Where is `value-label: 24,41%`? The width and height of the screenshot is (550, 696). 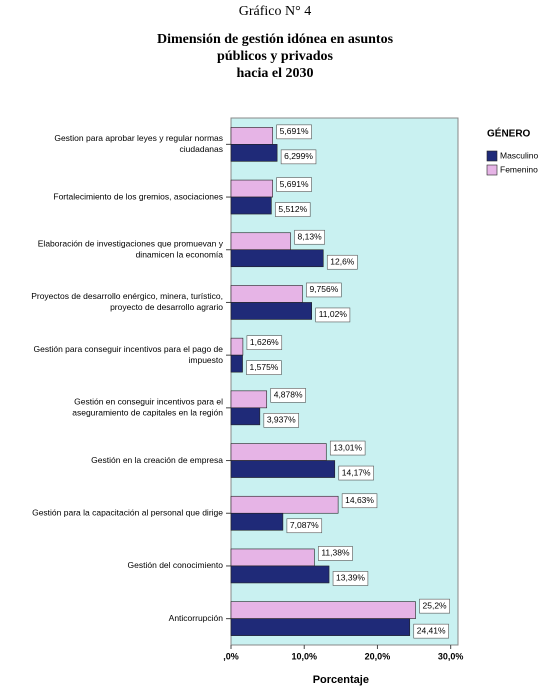 value-label: 24,41% is located at coordinates (431, 630).